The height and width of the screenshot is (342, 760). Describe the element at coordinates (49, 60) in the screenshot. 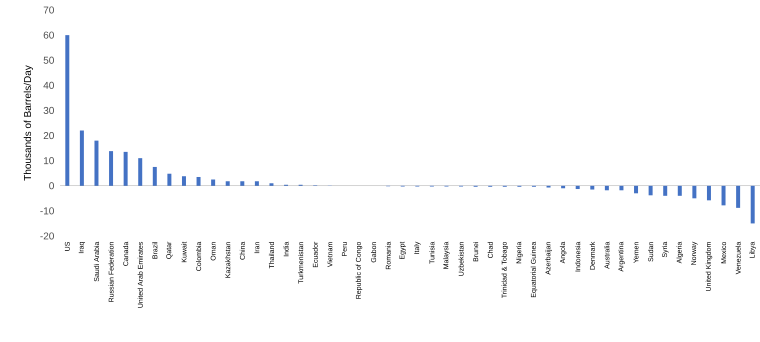

I see `y-tick-label: 50` at that location.